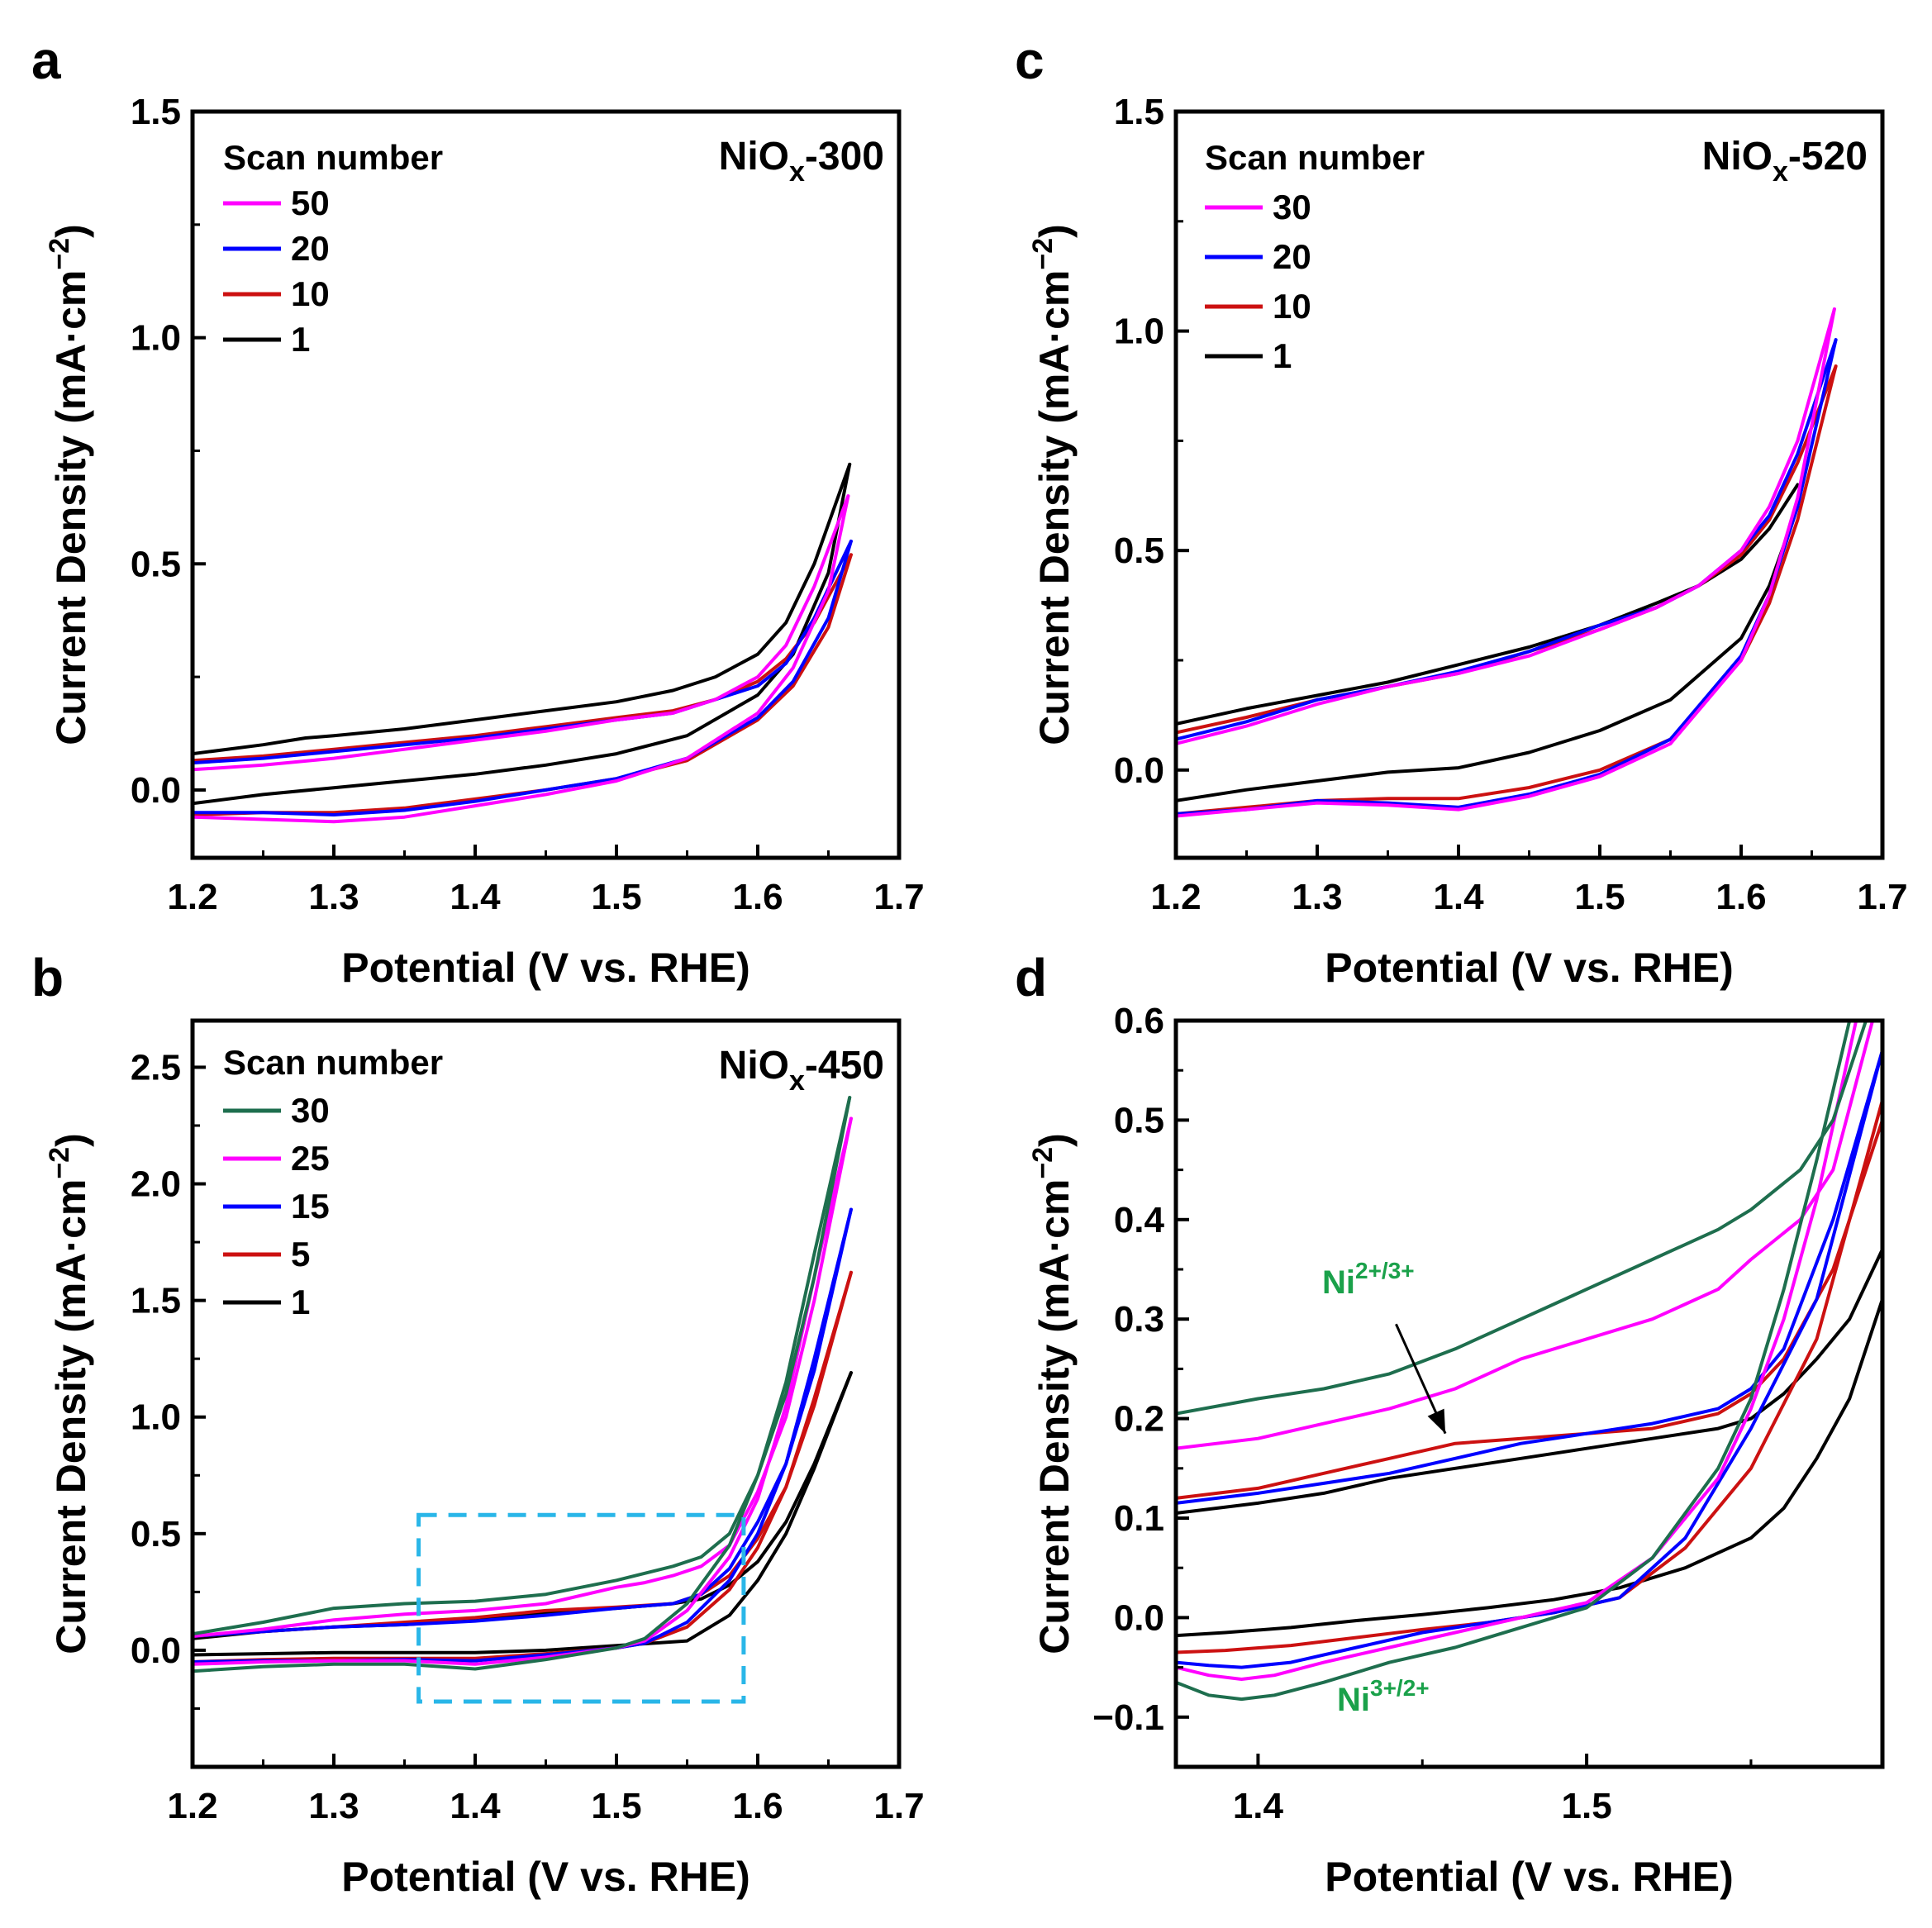 This screenshot has height=1928, width=1932. I want to click on series-line-5-backward, so click(523, 1454).